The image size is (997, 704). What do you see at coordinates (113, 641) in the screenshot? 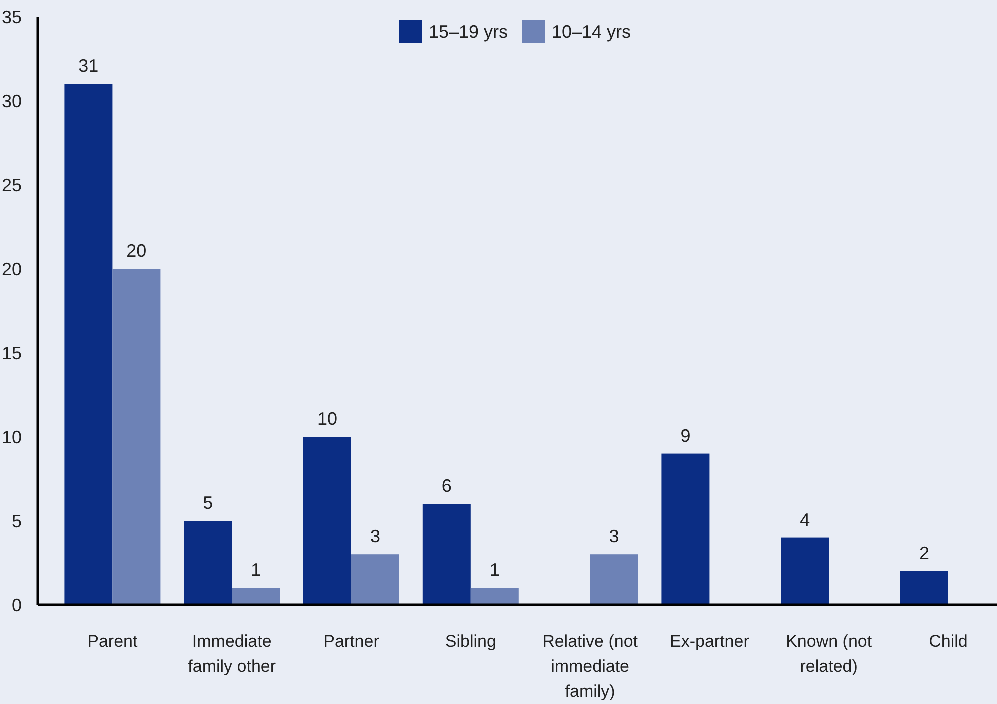
I see `x-tick-label: Parent` at bounding box center [113, 641].